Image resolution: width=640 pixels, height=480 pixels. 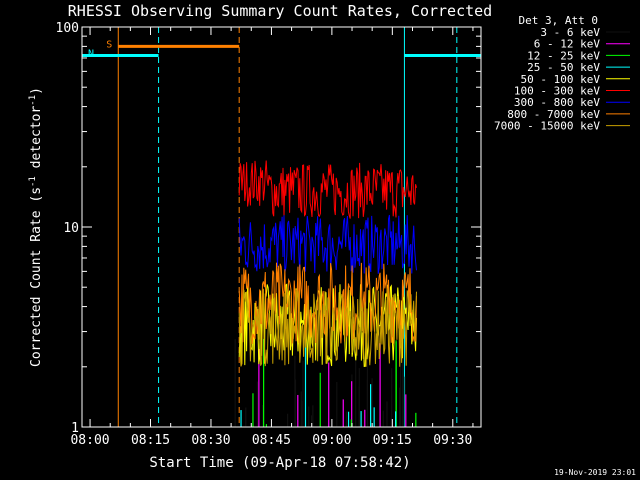 What do you see at coordinates (557, 102) in the screenshot?
I see `legend-label-6: 300 - 800 keV` at bounding box center [557, 102].